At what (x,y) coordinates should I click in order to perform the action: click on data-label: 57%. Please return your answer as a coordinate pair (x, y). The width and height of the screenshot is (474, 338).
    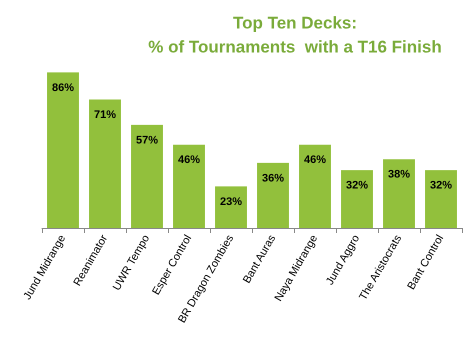
    Looking at the image, I should click on (147, 140).